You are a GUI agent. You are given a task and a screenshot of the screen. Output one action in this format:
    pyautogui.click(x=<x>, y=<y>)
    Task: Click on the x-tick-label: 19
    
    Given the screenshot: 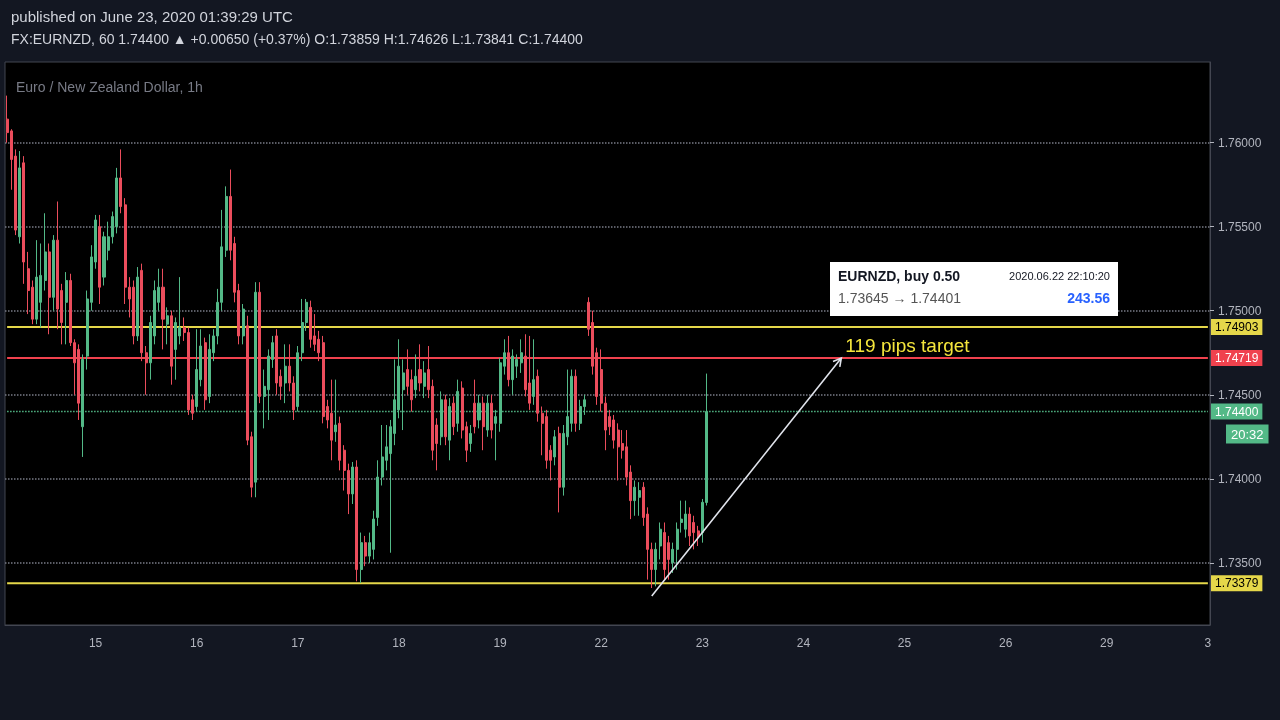 What is the action you would take?
    pyautogui.click(x=500, y=643)
    